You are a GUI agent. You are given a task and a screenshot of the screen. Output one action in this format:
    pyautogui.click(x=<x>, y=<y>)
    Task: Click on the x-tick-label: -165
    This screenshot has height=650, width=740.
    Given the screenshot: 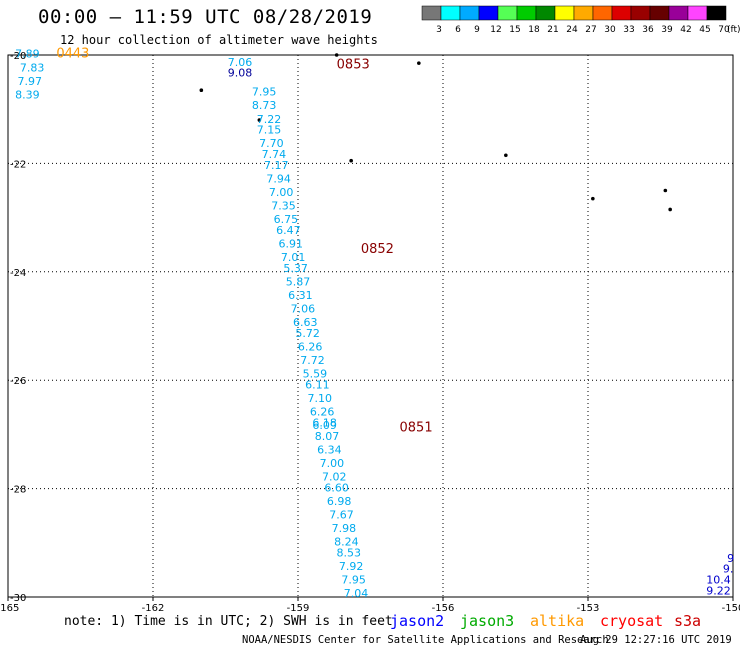 What is the action you would take?
    pyautogui.click(x=9, y=608)
    